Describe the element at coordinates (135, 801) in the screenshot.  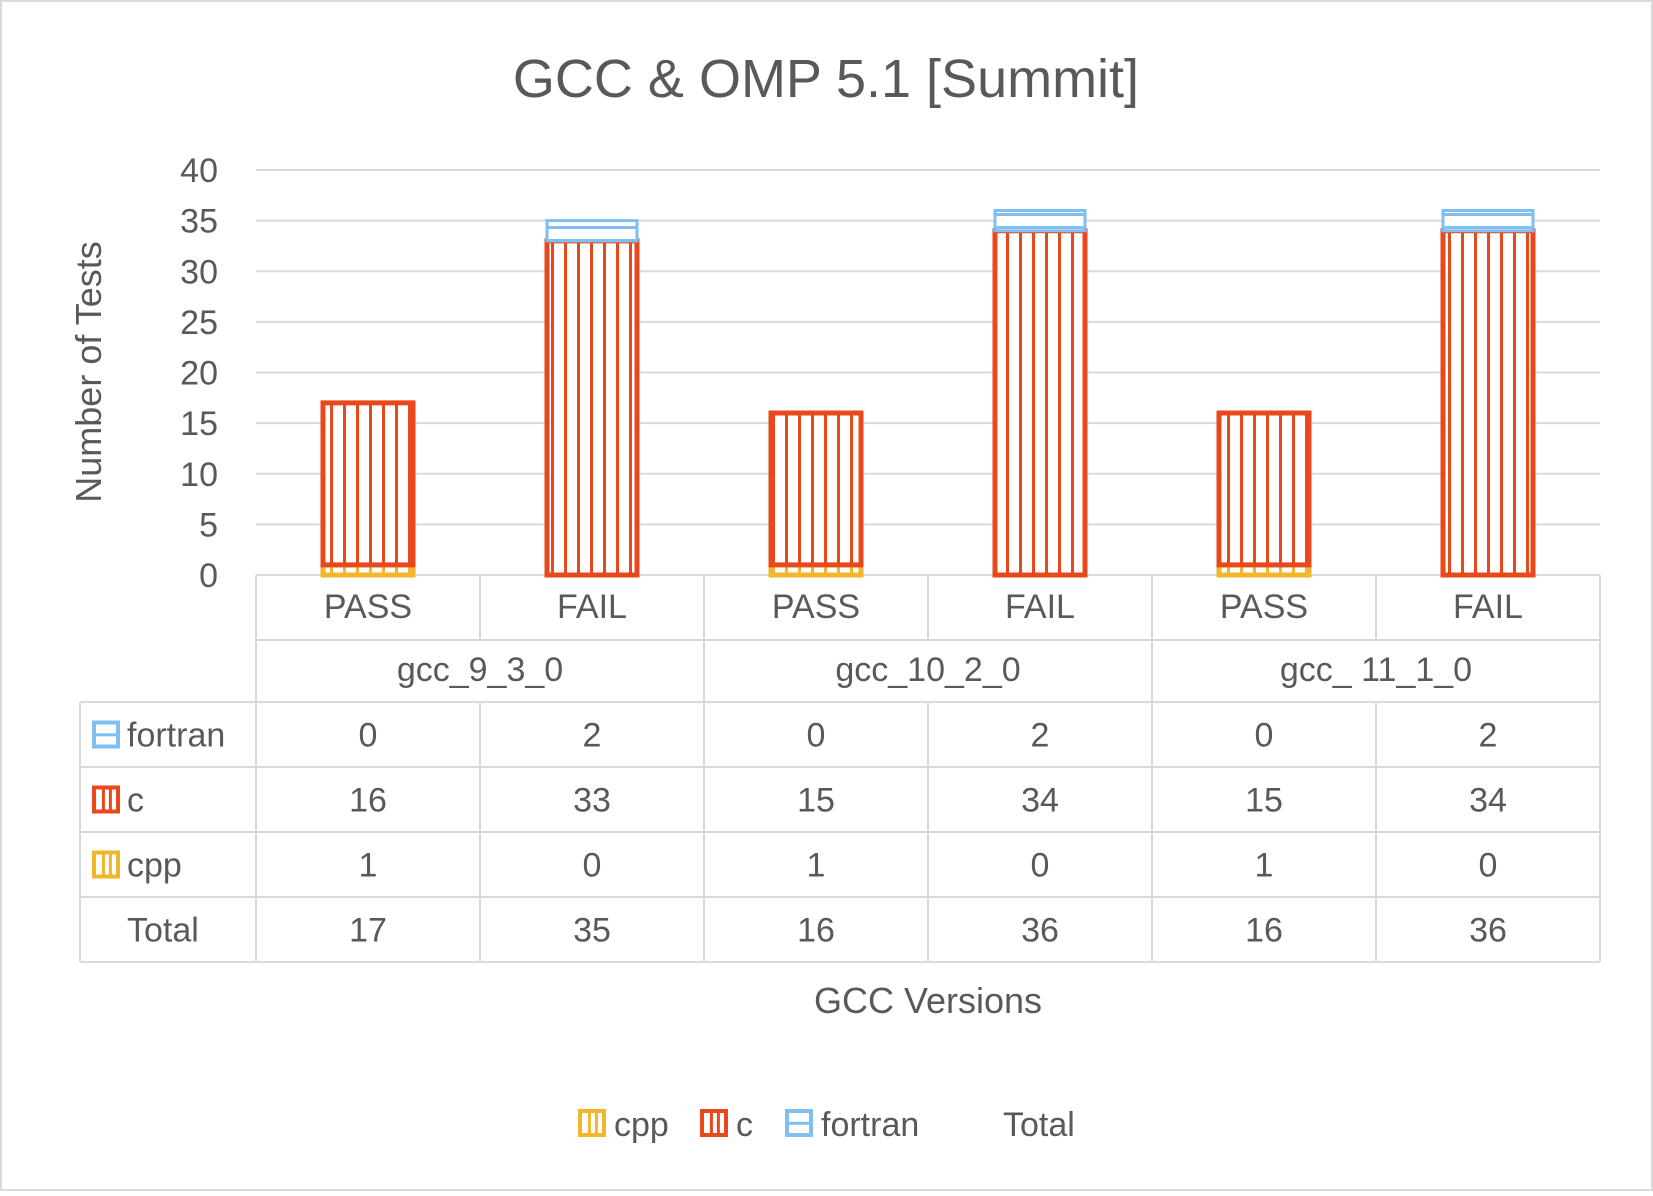
I see `table-row-label: c` at that location.